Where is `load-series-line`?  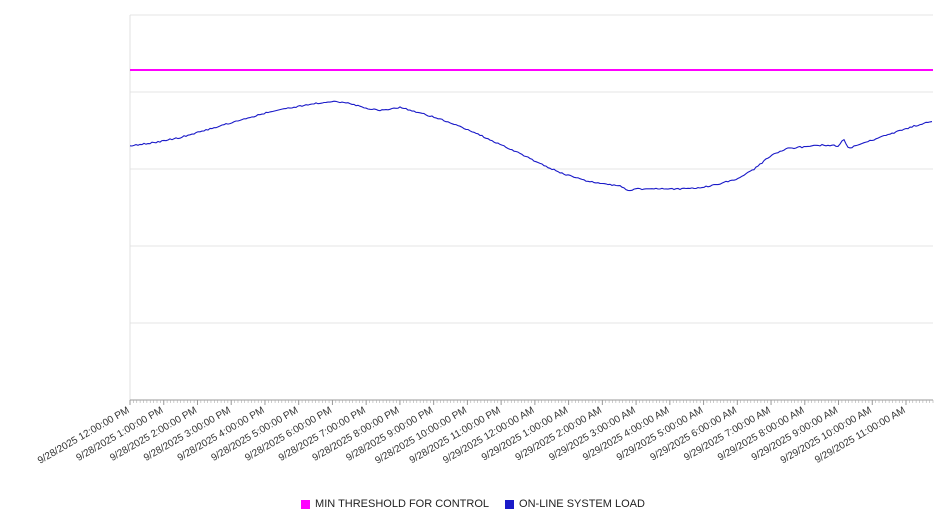 load-series-line is located at coordinates (531, 146).